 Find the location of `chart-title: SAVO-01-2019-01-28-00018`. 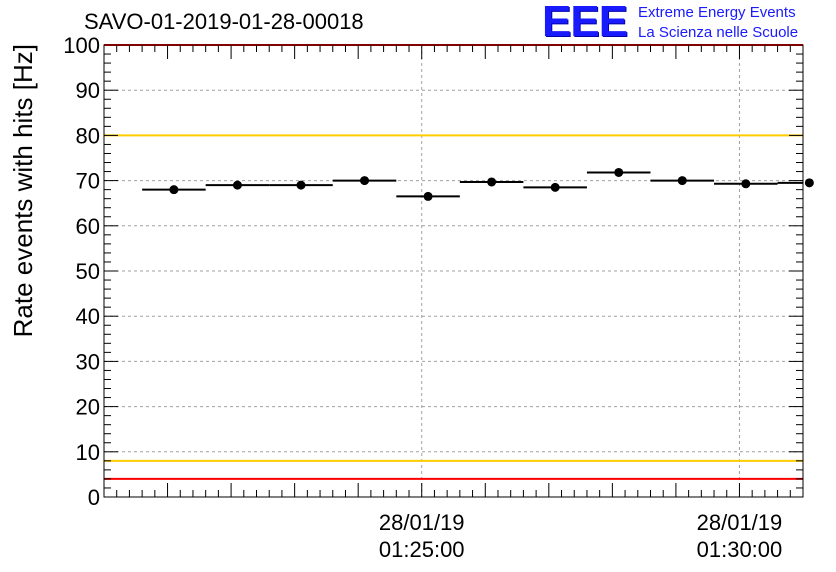

chart-title: SAVO-01-2019-01-28-00018 is located at coordinates (224, 21).